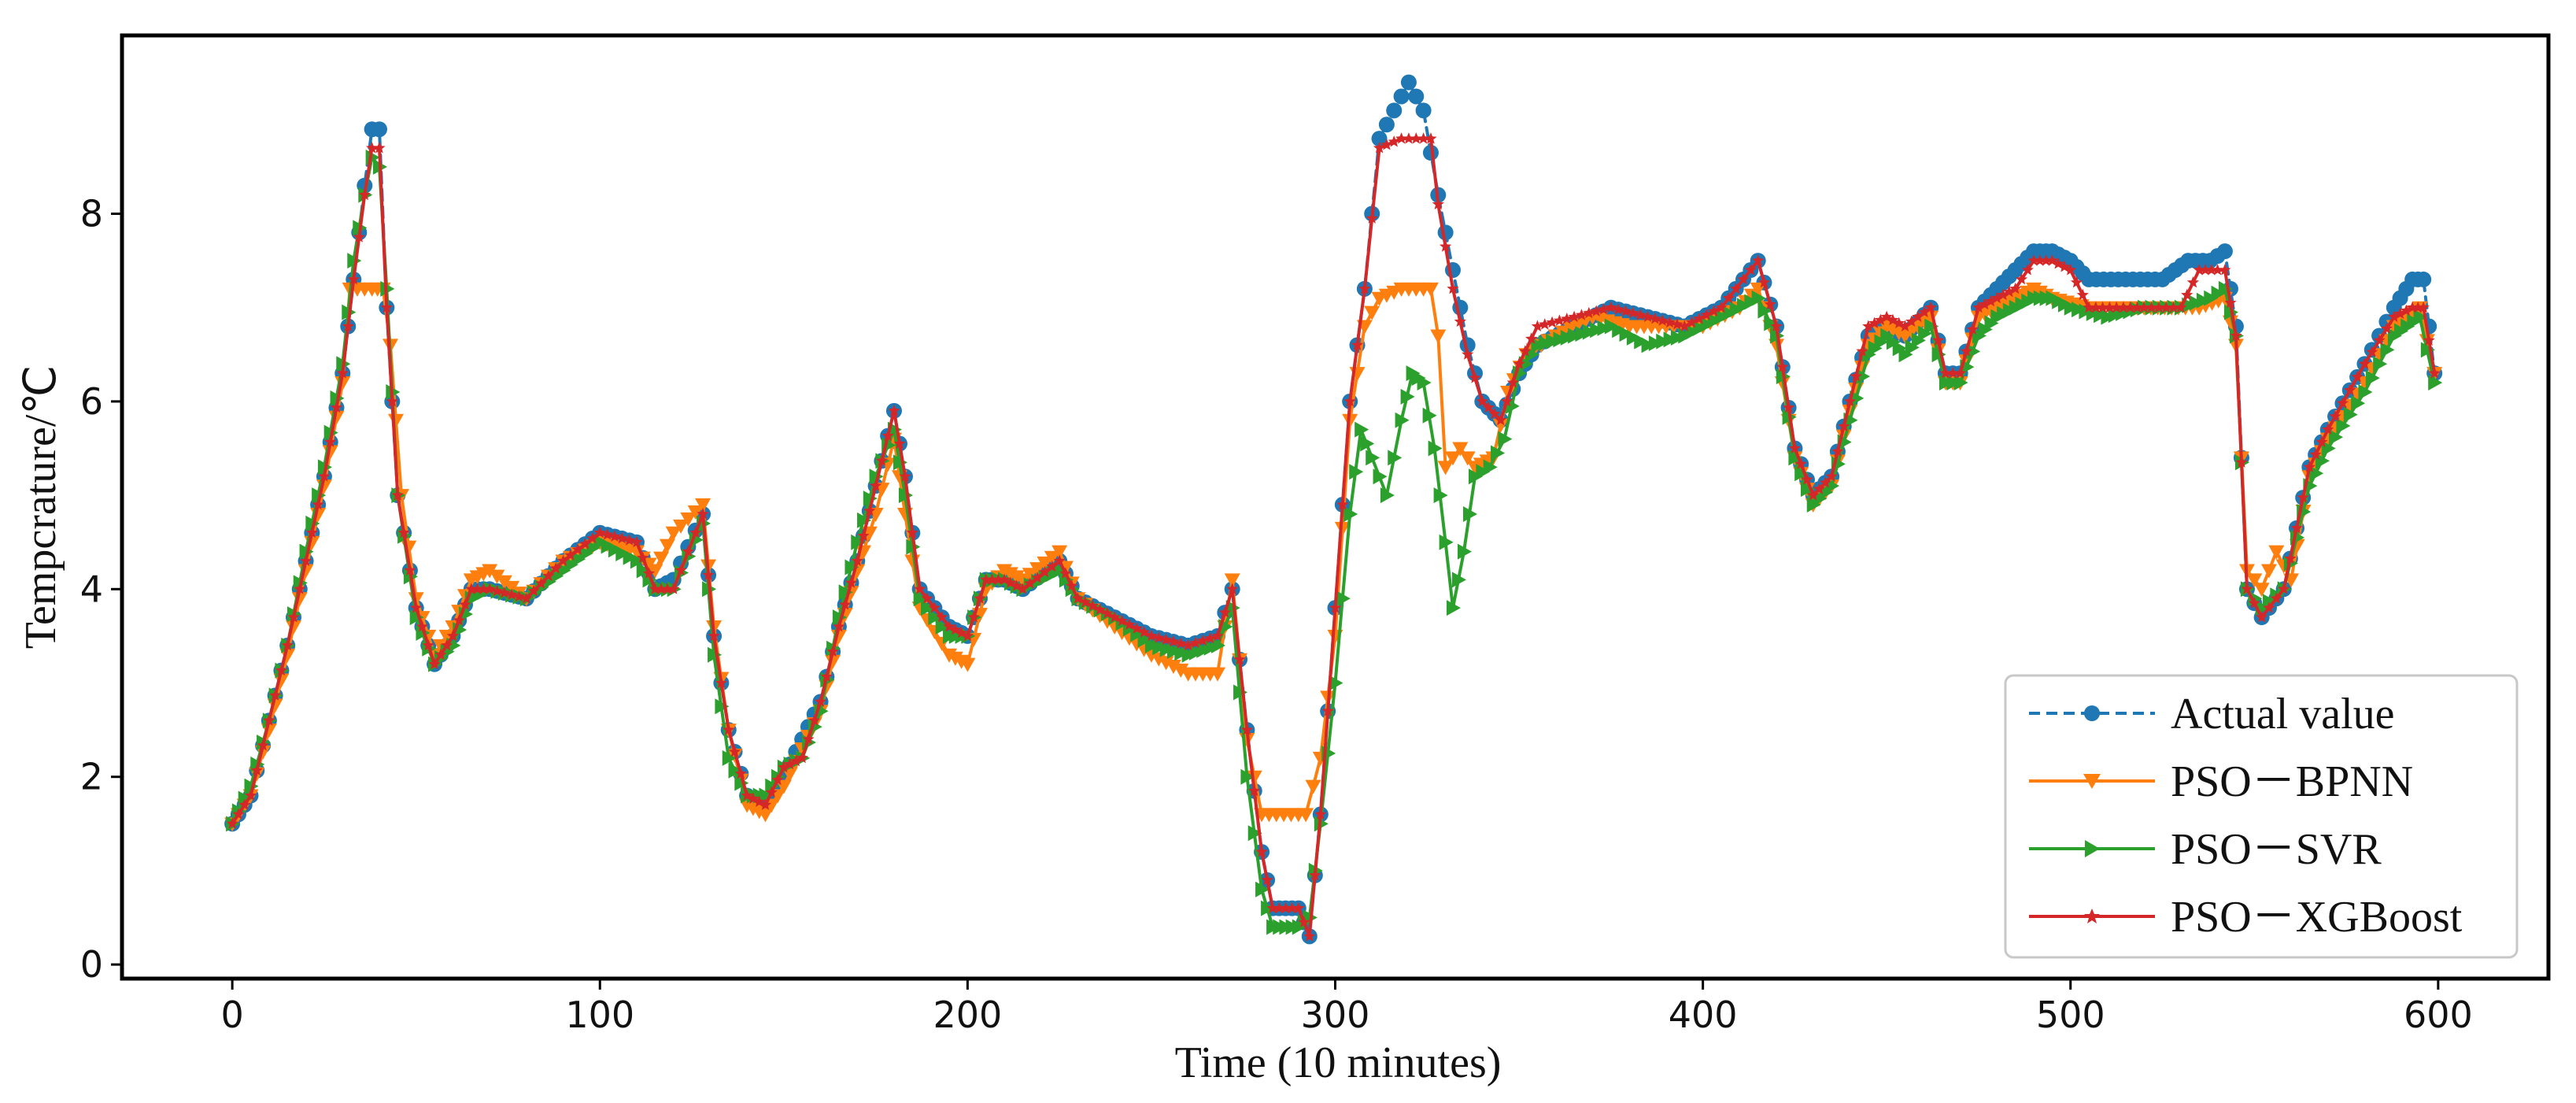 The height and width of the screenshot is (1103, 2576). Describe the element at coordinates (1338, 1062) in the screenshot. I see `x-axis-title: Time (10 minutes)` at that location.